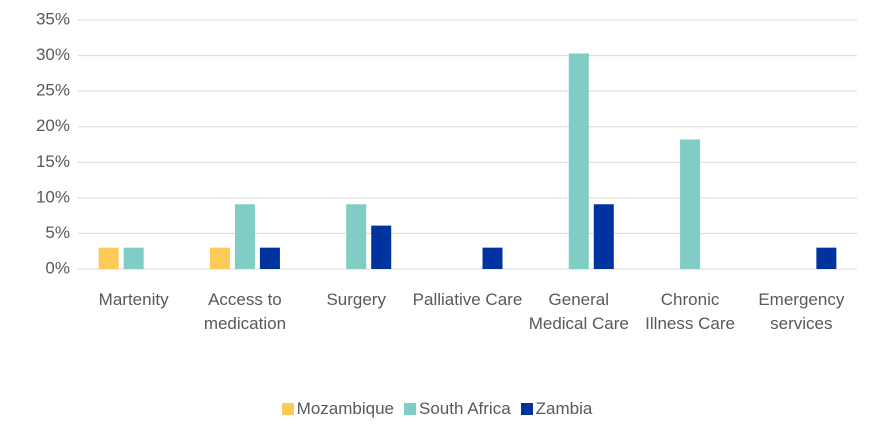 The image size is (874, 425). Describe the element at coordinates (57, 232) in the screenshot. I see `y-tick-label: 5%` at that location.